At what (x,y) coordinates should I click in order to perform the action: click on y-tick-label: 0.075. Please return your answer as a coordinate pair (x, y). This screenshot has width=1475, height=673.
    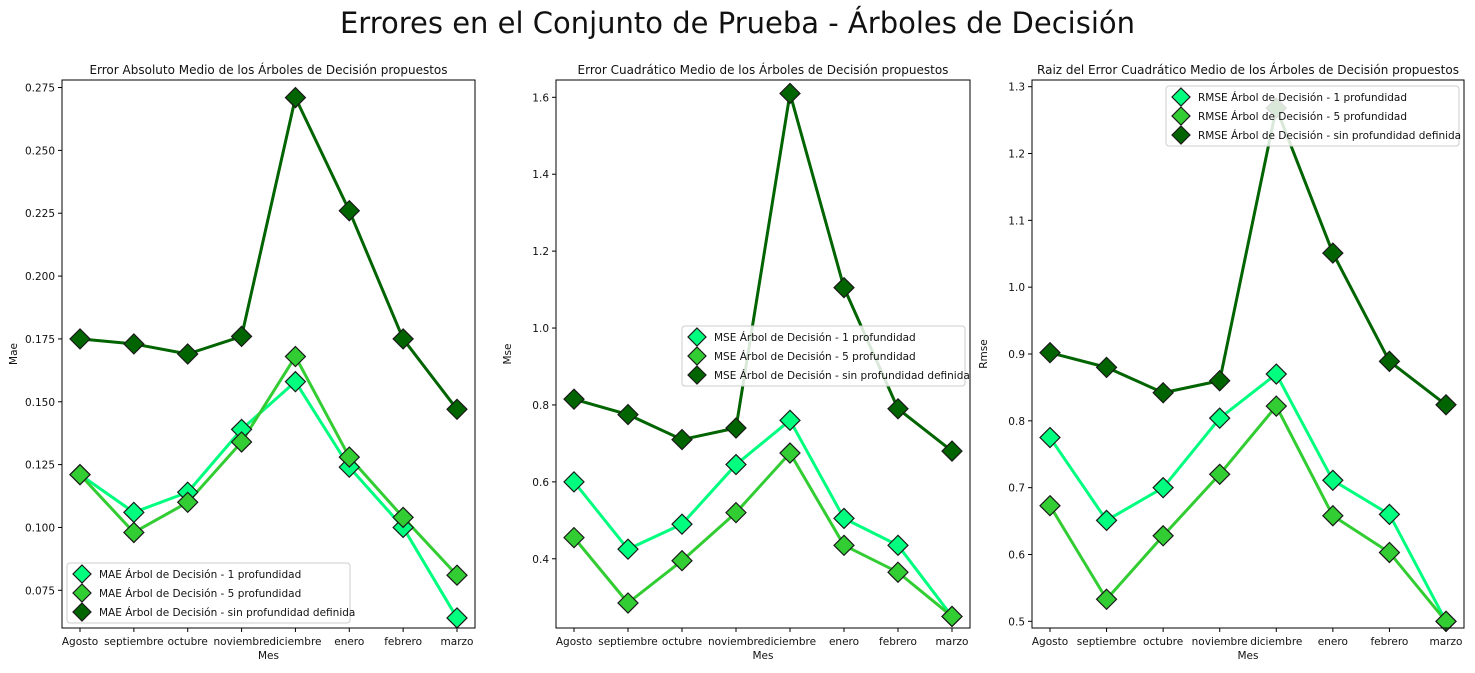
    Looking at the image, I should click on (40, 591).